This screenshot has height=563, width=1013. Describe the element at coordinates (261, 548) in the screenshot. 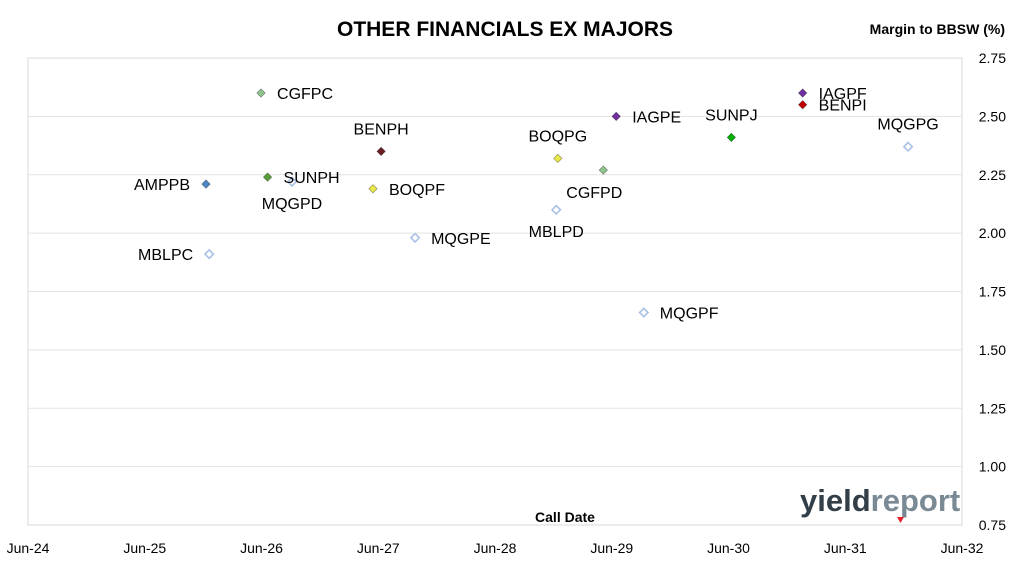

I see `x-tick-label: Jun-26` at that location.